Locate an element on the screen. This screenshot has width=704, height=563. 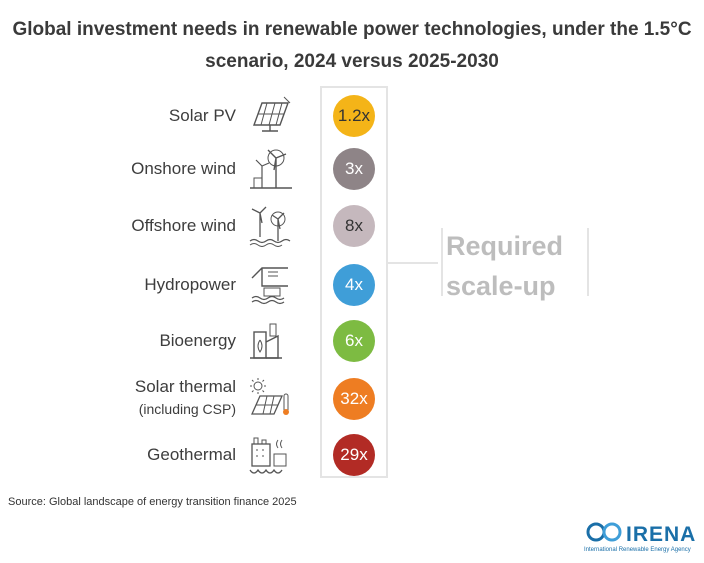
row-label: Onshore wind is located at coordinates (183, 168).